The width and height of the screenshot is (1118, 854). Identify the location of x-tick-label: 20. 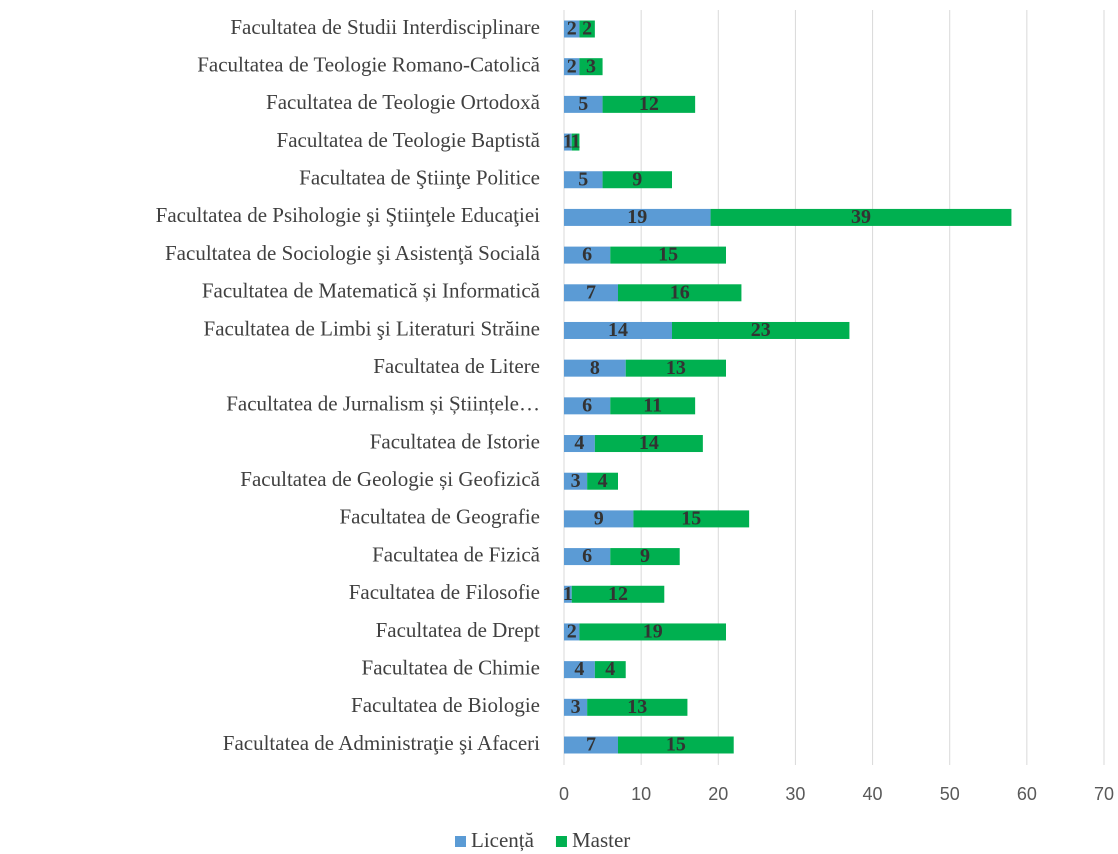
(718, 794).